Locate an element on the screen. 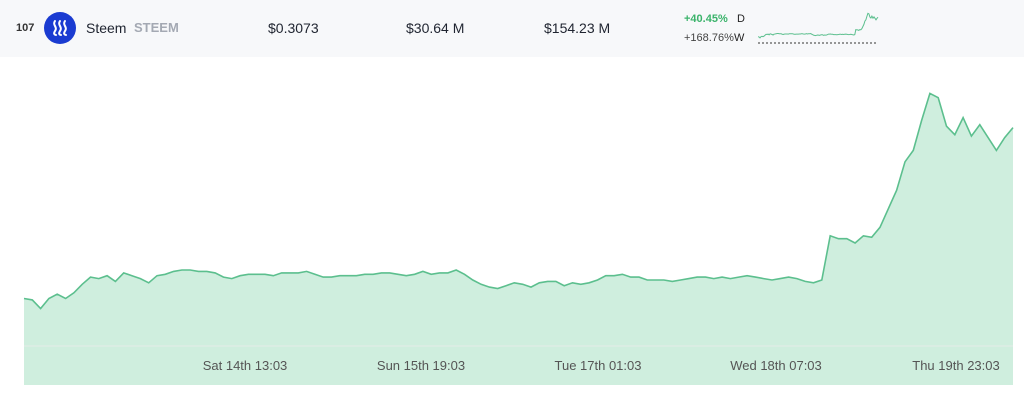 The height and width of the screenshot is (403, 1024). change-week: +168.76% is located at coordinates (709, 38).